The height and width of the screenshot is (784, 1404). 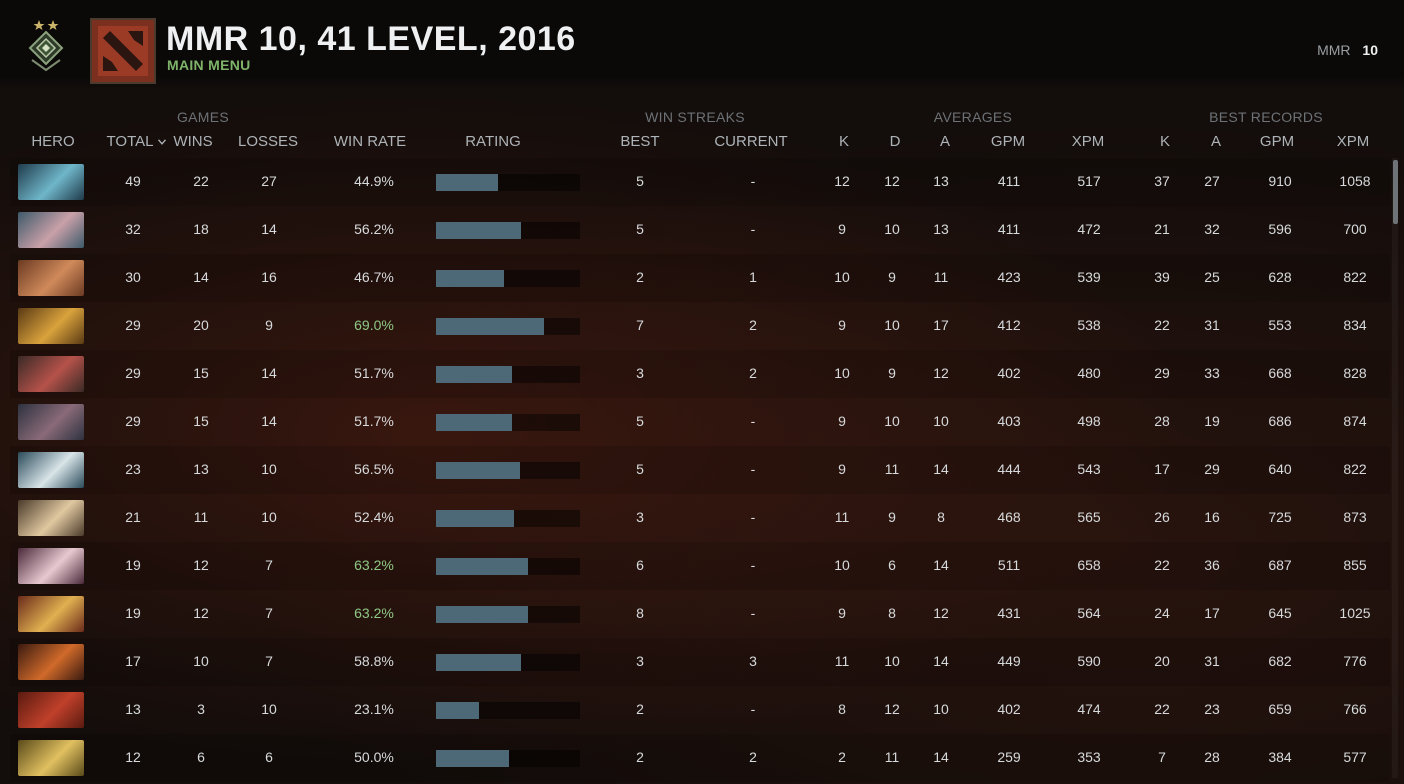 I want to click on cell-avg-d: 10, so click(x=892, y=421).